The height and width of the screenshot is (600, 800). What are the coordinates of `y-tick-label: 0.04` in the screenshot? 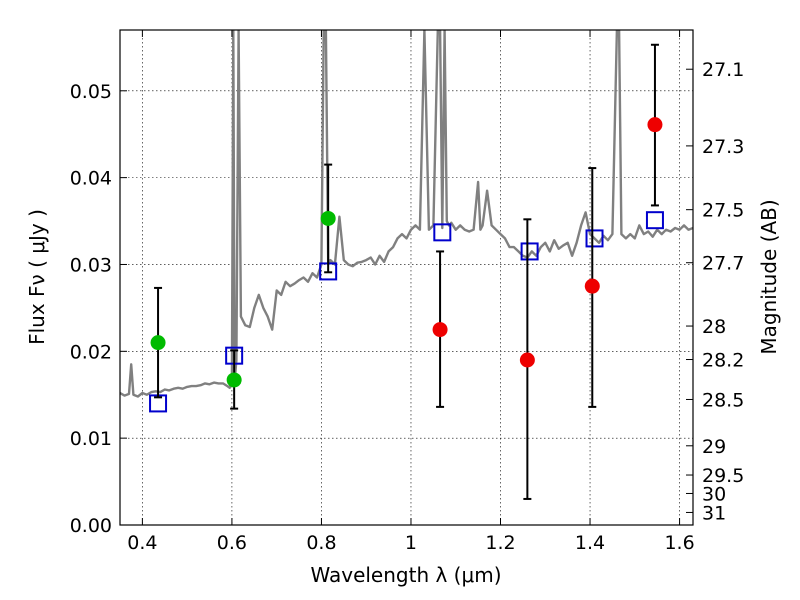 It's located at (91, 179).